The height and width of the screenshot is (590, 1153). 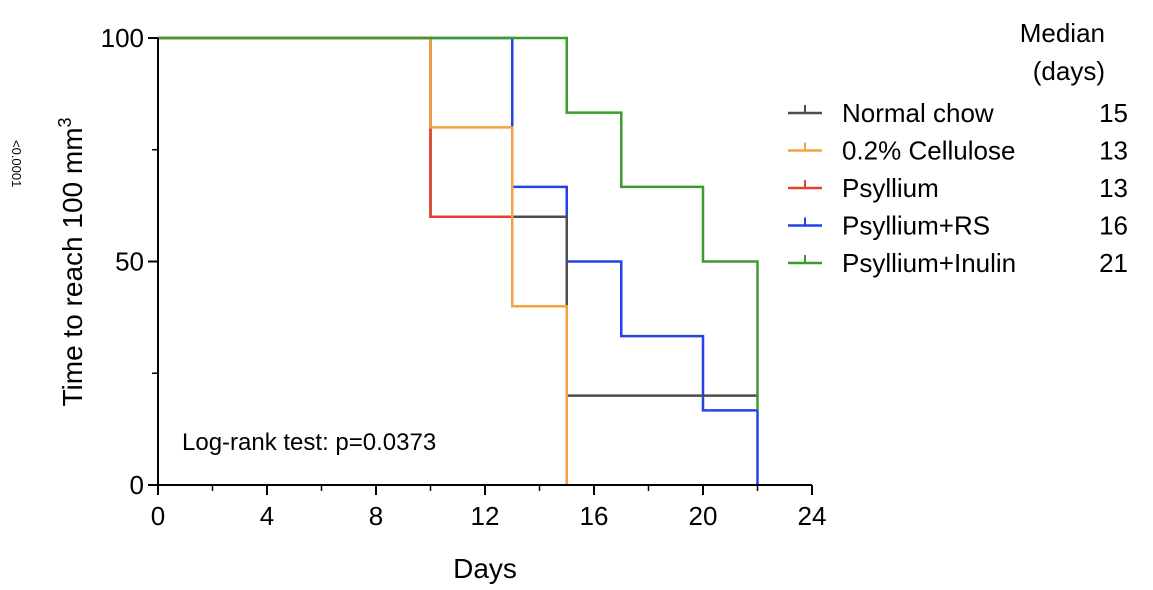 I want to click on x-tick-label: 20, so click(x=703, y=516).